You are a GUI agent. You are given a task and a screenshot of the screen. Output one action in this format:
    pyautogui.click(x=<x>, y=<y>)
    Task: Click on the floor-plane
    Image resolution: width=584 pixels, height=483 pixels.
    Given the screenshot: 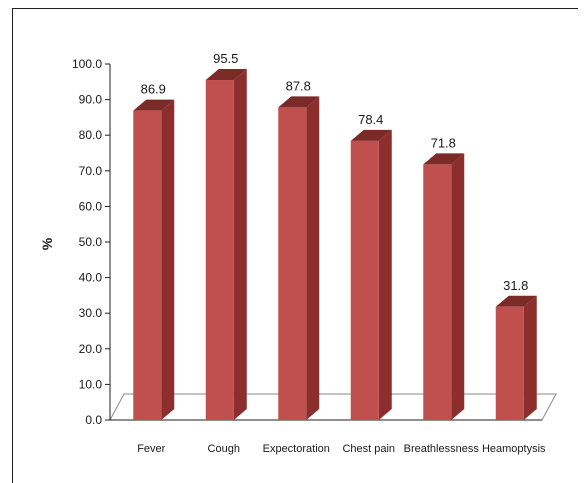 What is the action you would take?
    pyautogui.click(x=333, y=407)
    